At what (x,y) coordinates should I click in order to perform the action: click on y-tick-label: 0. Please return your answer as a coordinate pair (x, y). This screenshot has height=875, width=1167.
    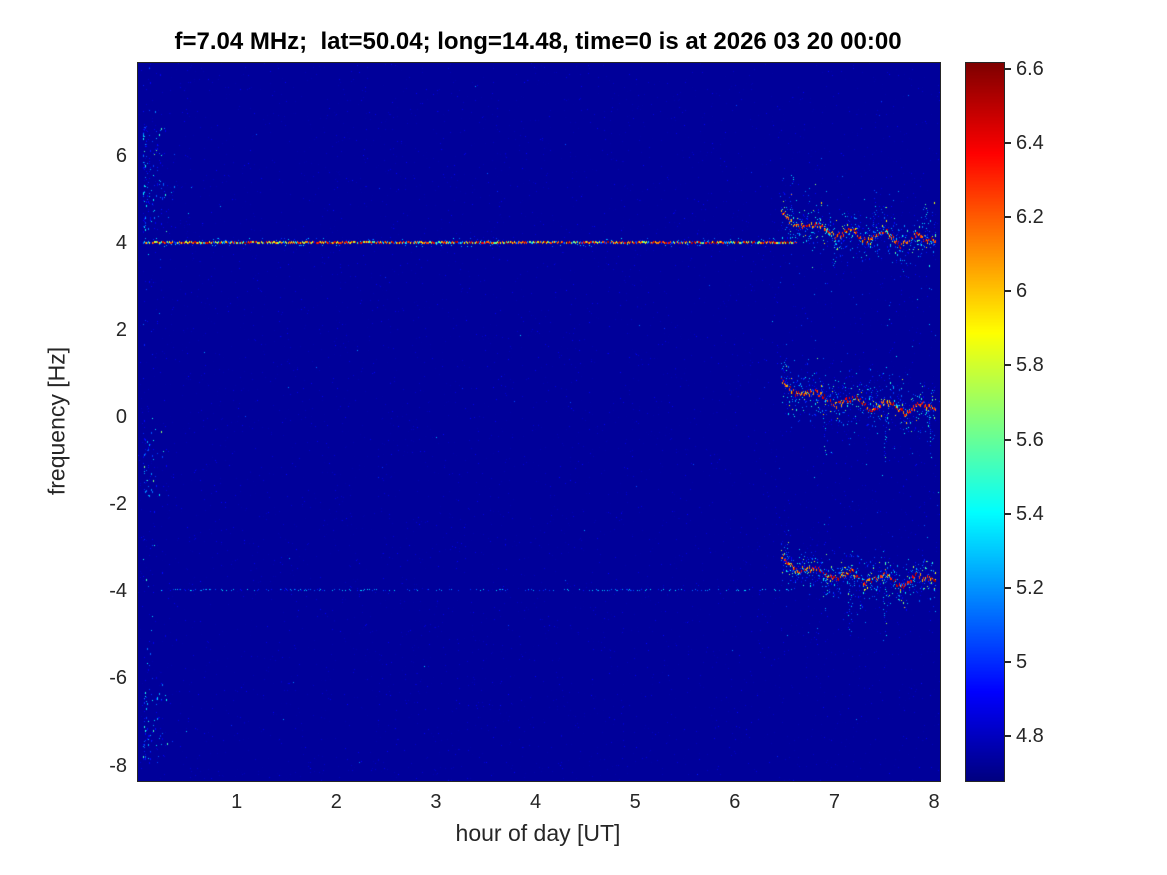
    Looking at the image, I should click on (121, 417).